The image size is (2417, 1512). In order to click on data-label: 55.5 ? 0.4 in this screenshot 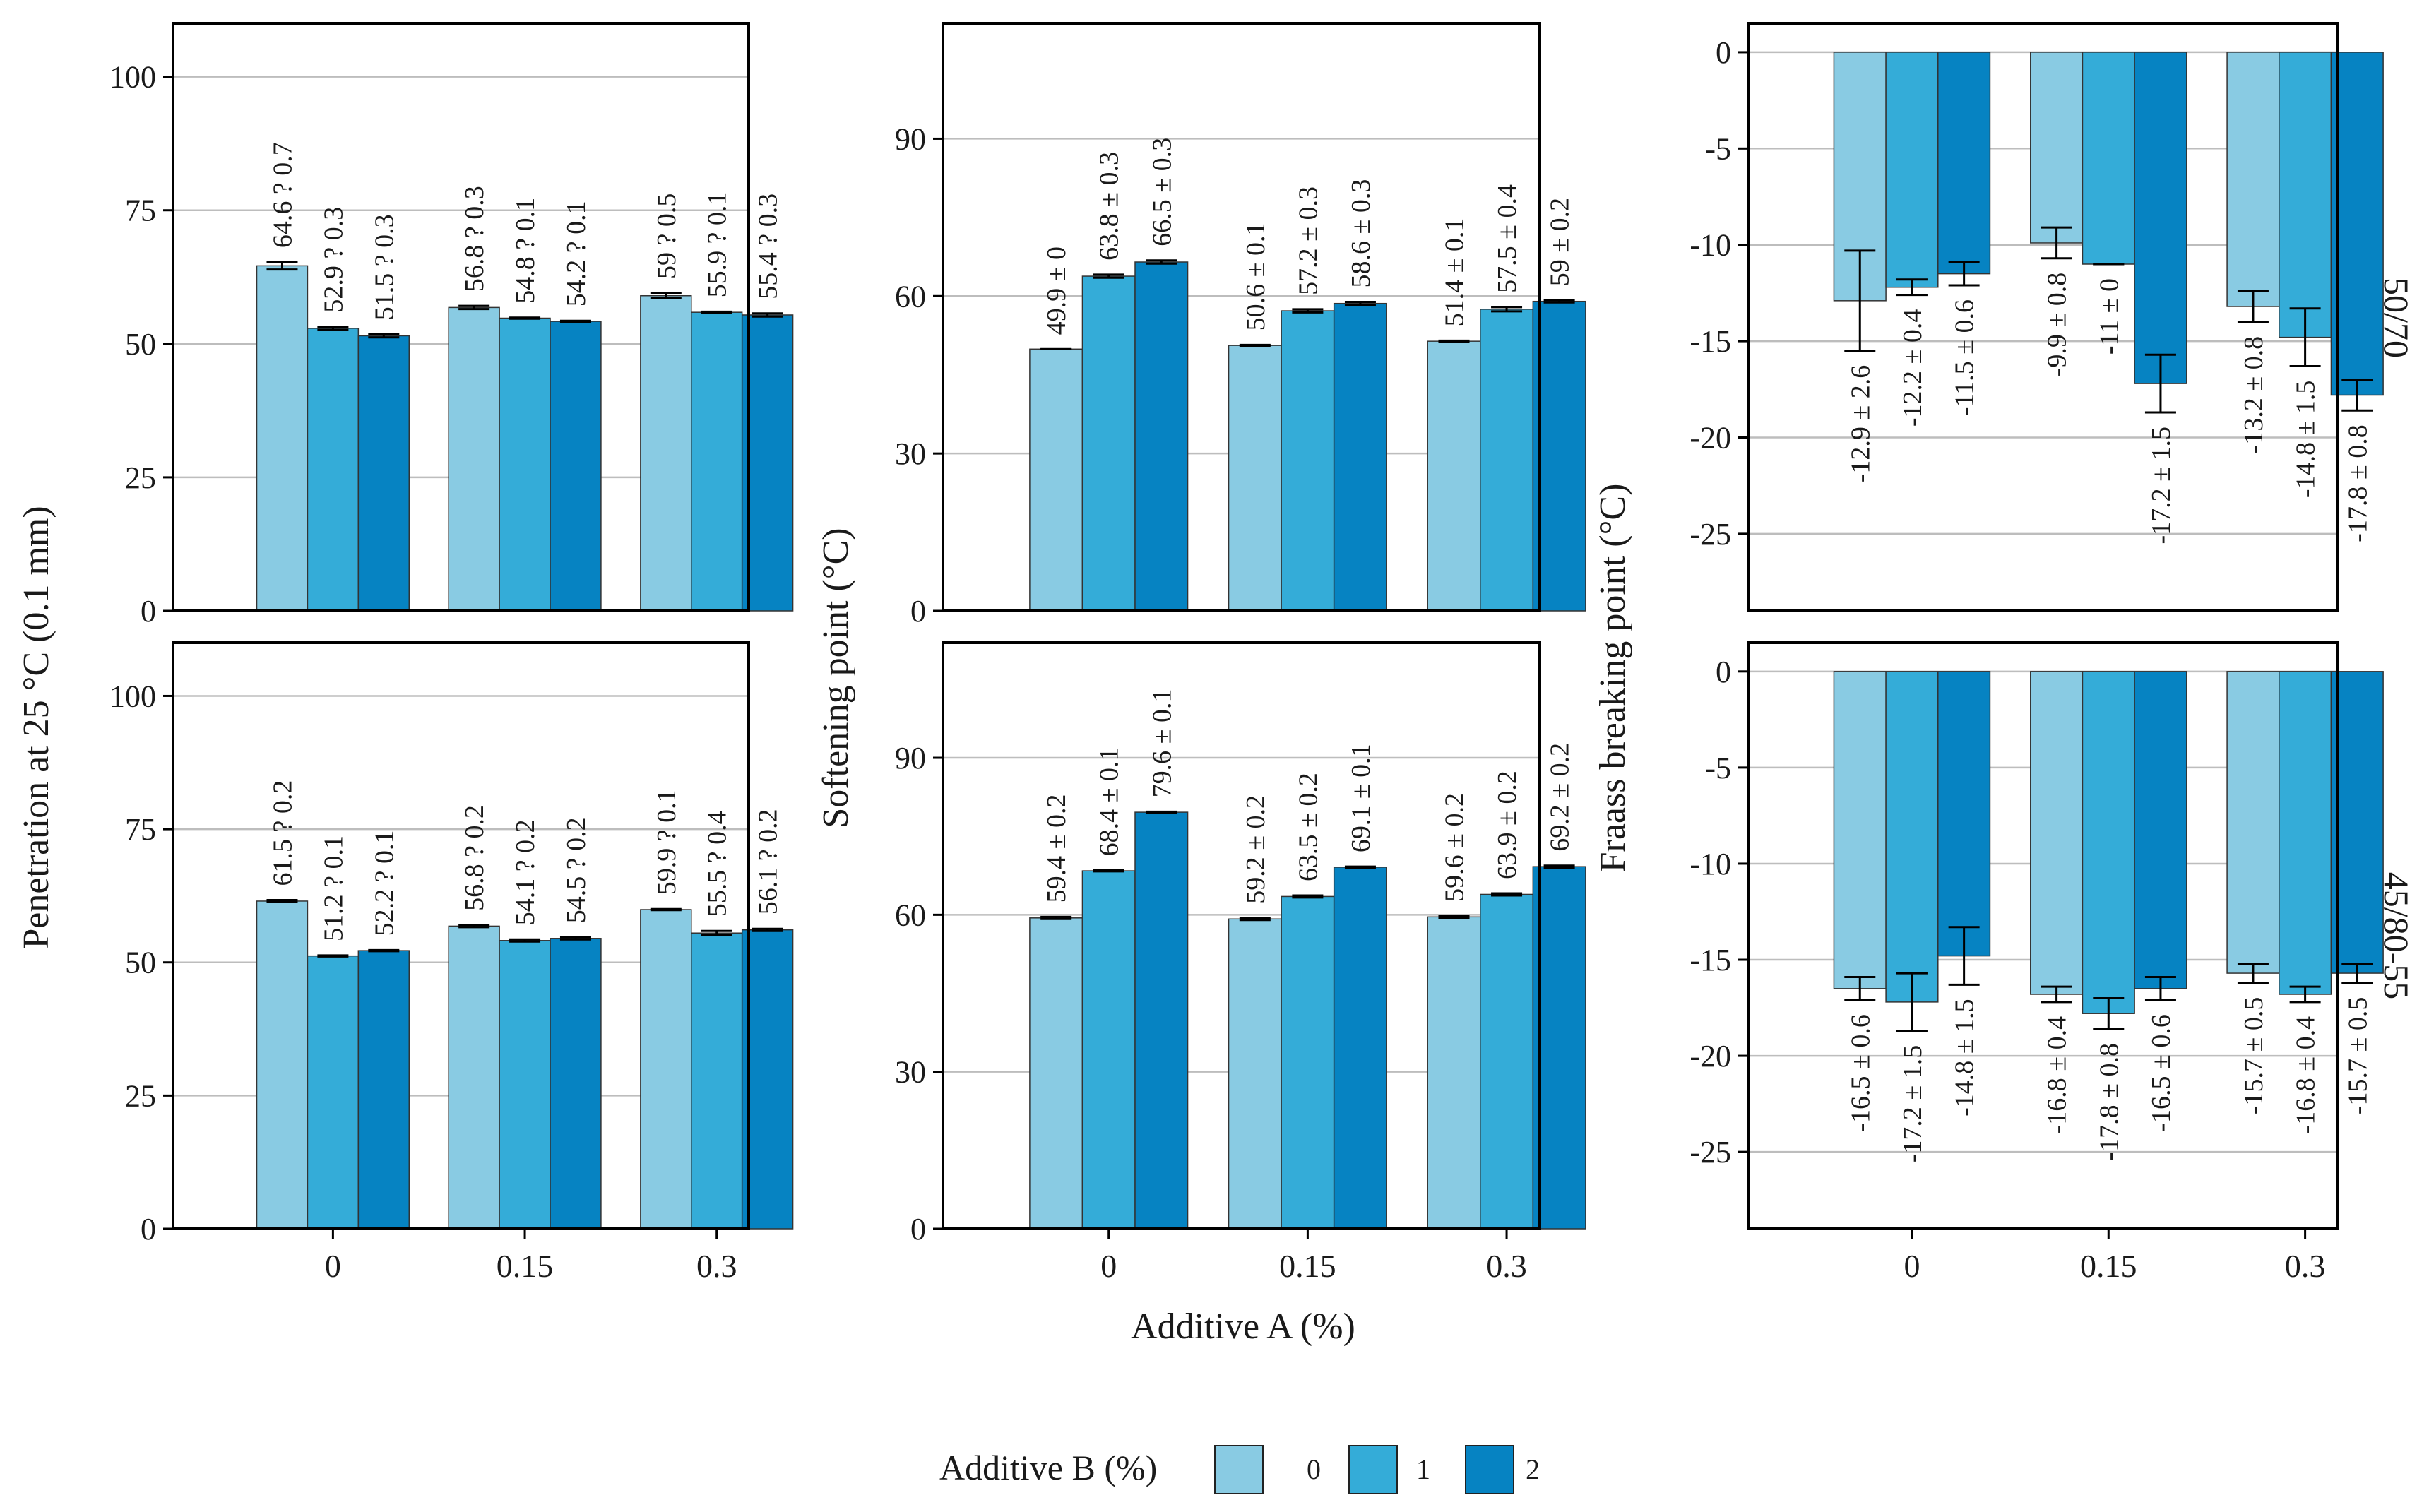, I will do `click(717, 864)`.